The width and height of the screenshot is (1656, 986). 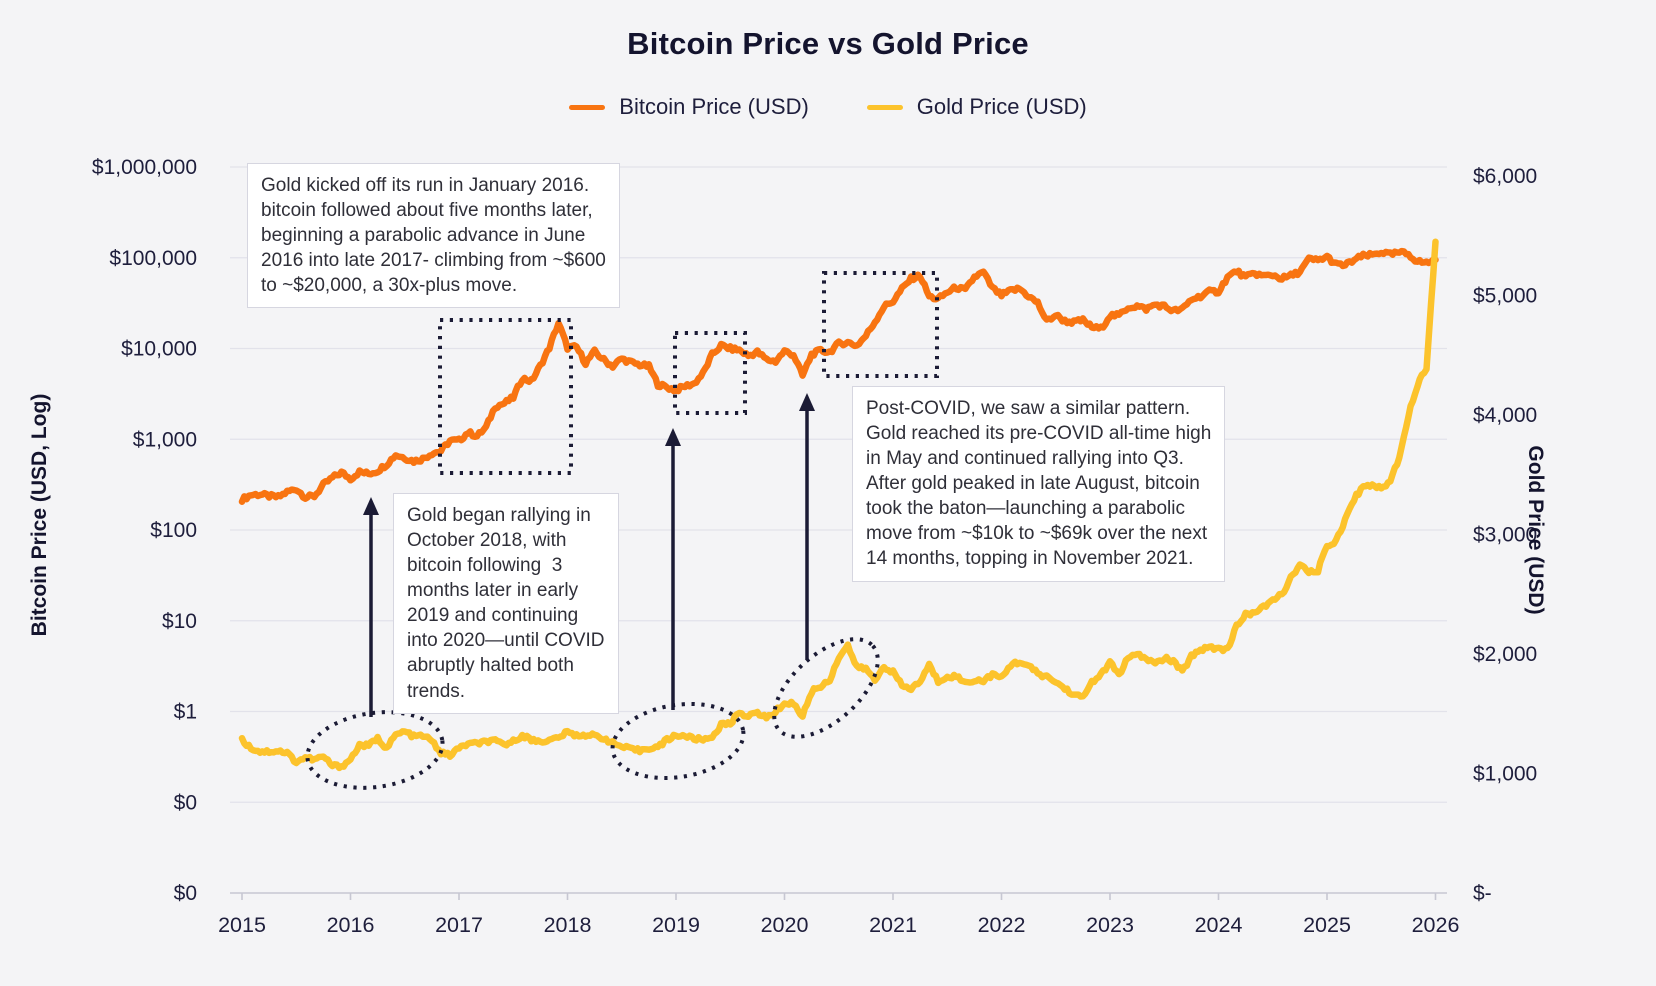 I want to click on x-axis-tick-label: 2019, so click(x=676, y=925).